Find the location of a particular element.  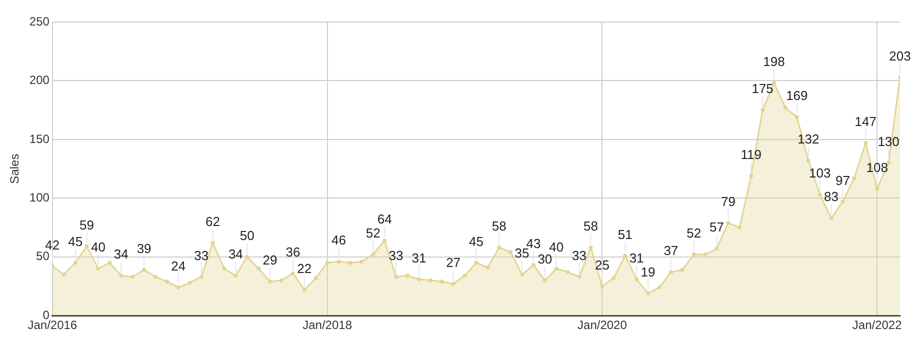

data-label: 22 is located at coordinates (304, 268).